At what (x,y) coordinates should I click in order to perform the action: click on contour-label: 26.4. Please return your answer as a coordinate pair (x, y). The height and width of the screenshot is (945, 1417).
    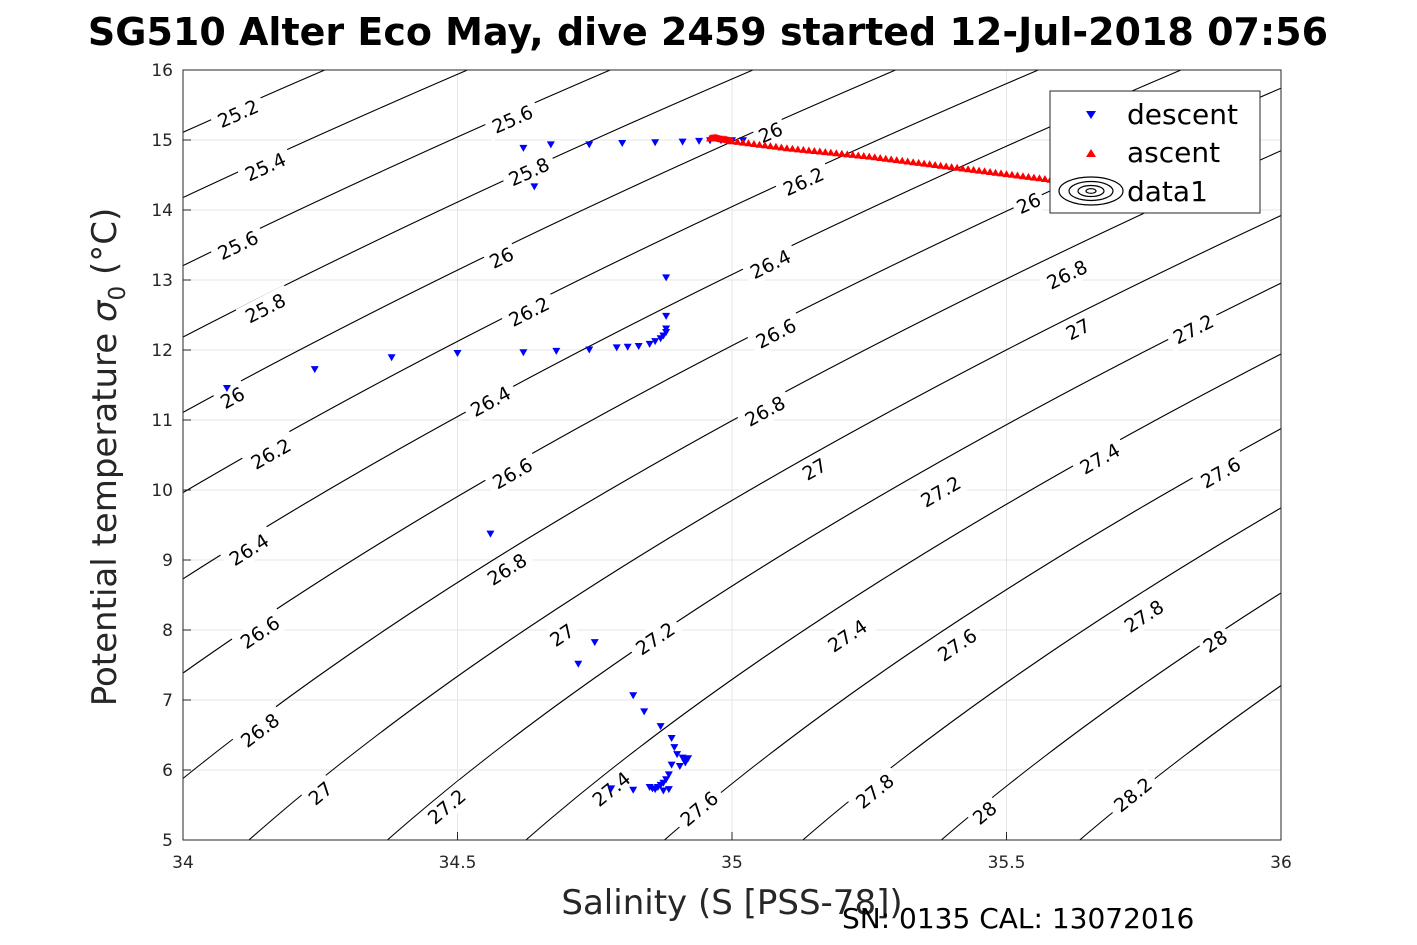
    Looking at the image, I should click on (770, 264).